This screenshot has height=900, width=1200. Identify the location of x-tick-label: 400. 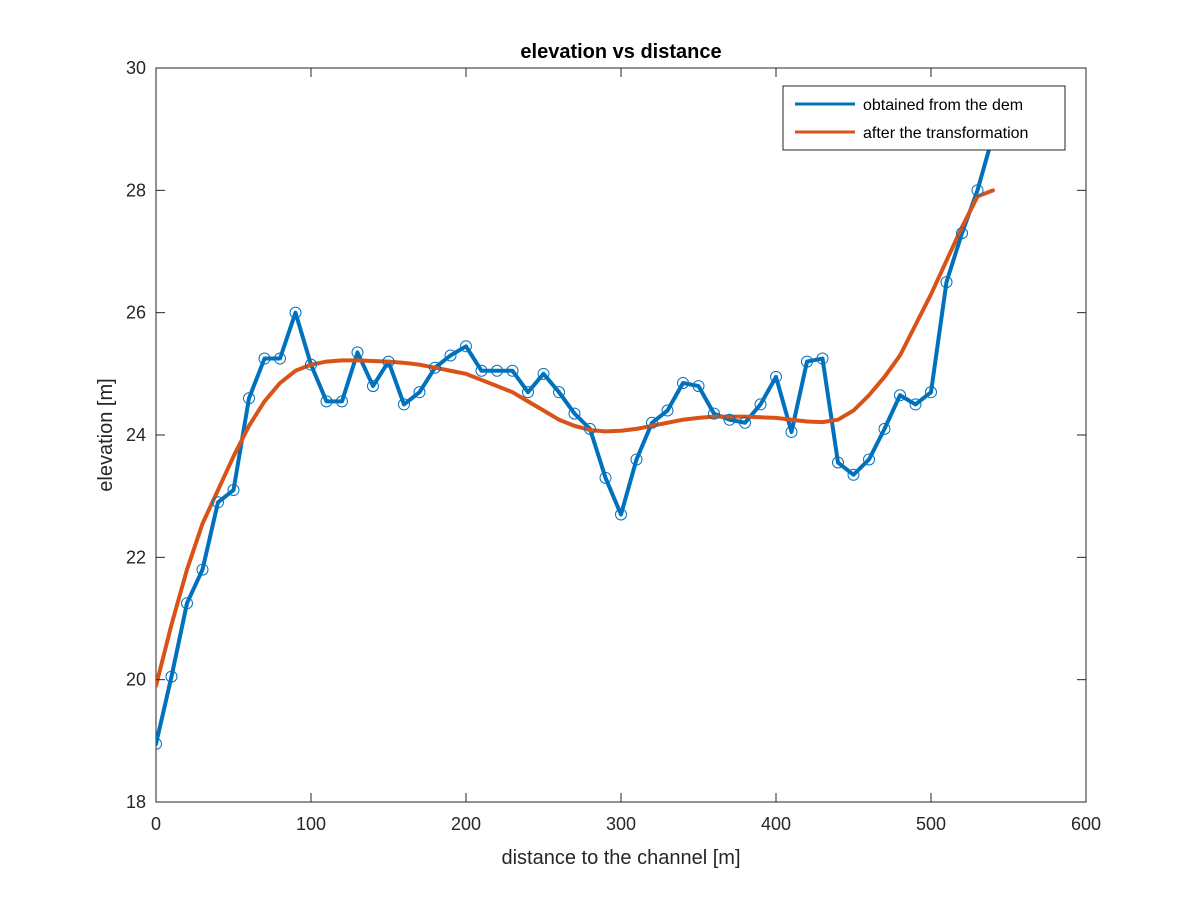
(776, 824).